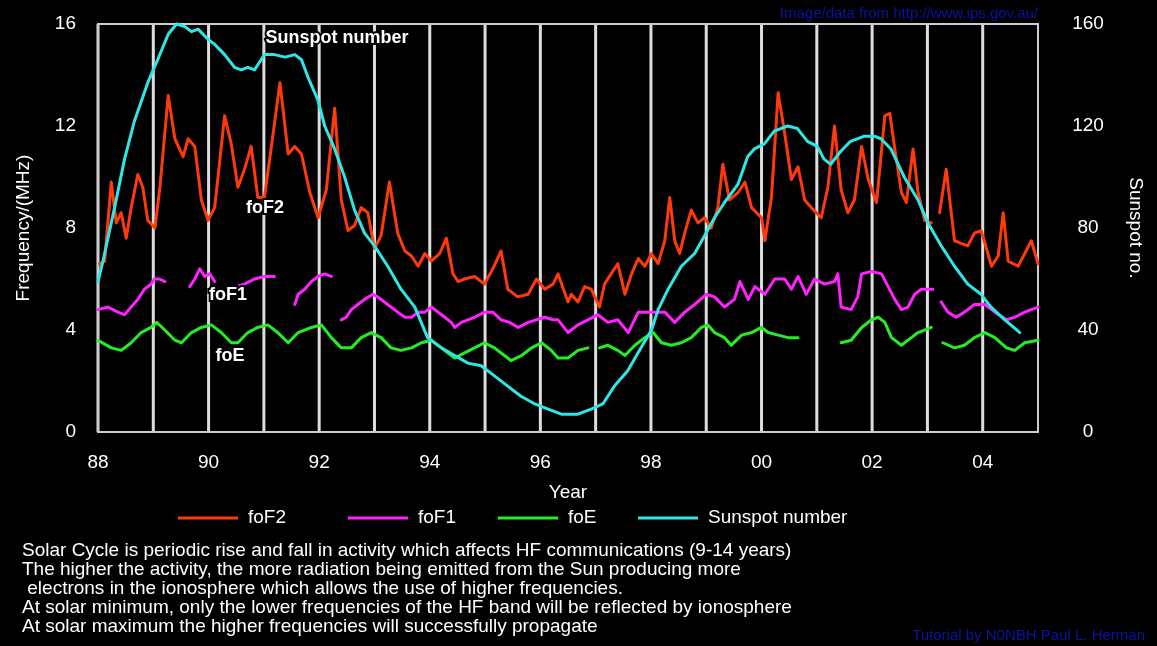 Image resolution: width=1157 pixels, height=646 pixels. Describe the element at coordinates (430, 461) in the screenshot. I see `x-tick-label: 94` at that location.